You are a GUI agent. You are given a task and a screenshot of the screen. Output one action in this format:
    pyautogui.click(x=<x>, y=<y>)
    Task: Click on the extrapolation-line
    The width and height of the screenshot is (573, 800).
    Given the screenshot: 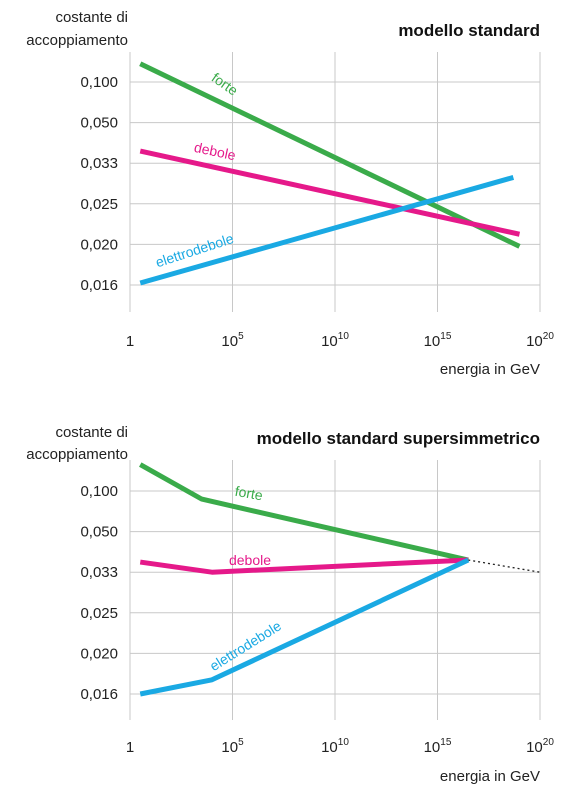 What is the action you would take?
    pyautogui.click(x=504, y=566)
    